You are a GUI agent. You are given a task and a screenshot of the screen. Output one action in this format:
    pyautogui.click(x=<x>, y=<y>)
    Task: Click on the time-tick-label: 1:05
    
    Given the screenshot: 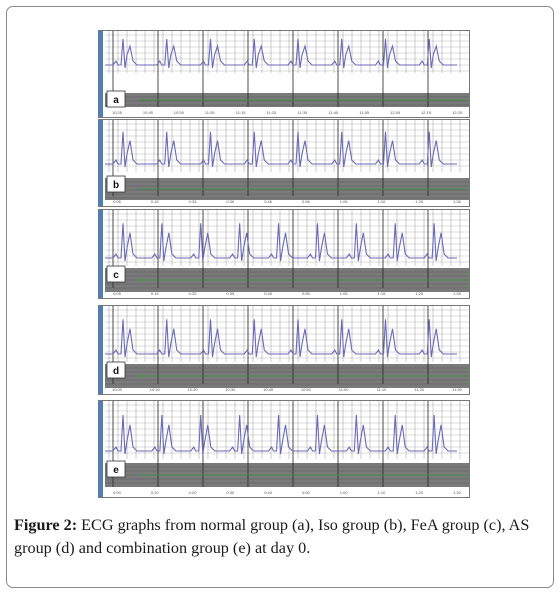 What is the action you would take?
    pyautogui.click(x=344, y=293)
    